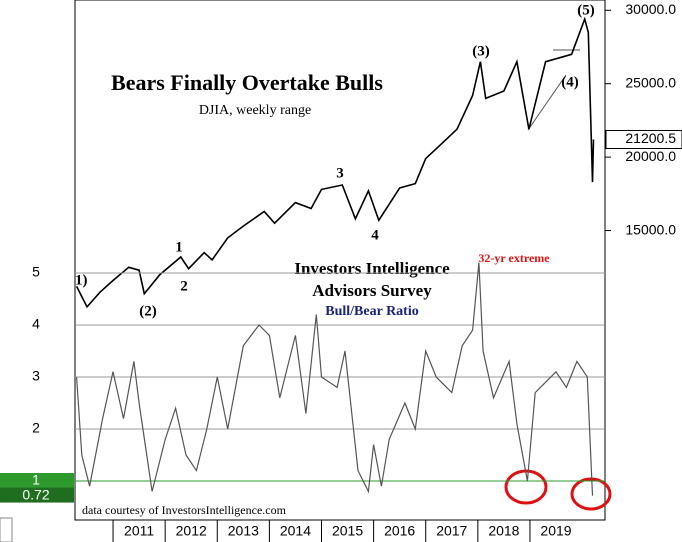 This screenshot has width=682, height=542. What do you see at coordinates (255, 110) in the screenshot?
I see `chart-subtitle: DJIA, weekly range` at bounding box center [255, 110].